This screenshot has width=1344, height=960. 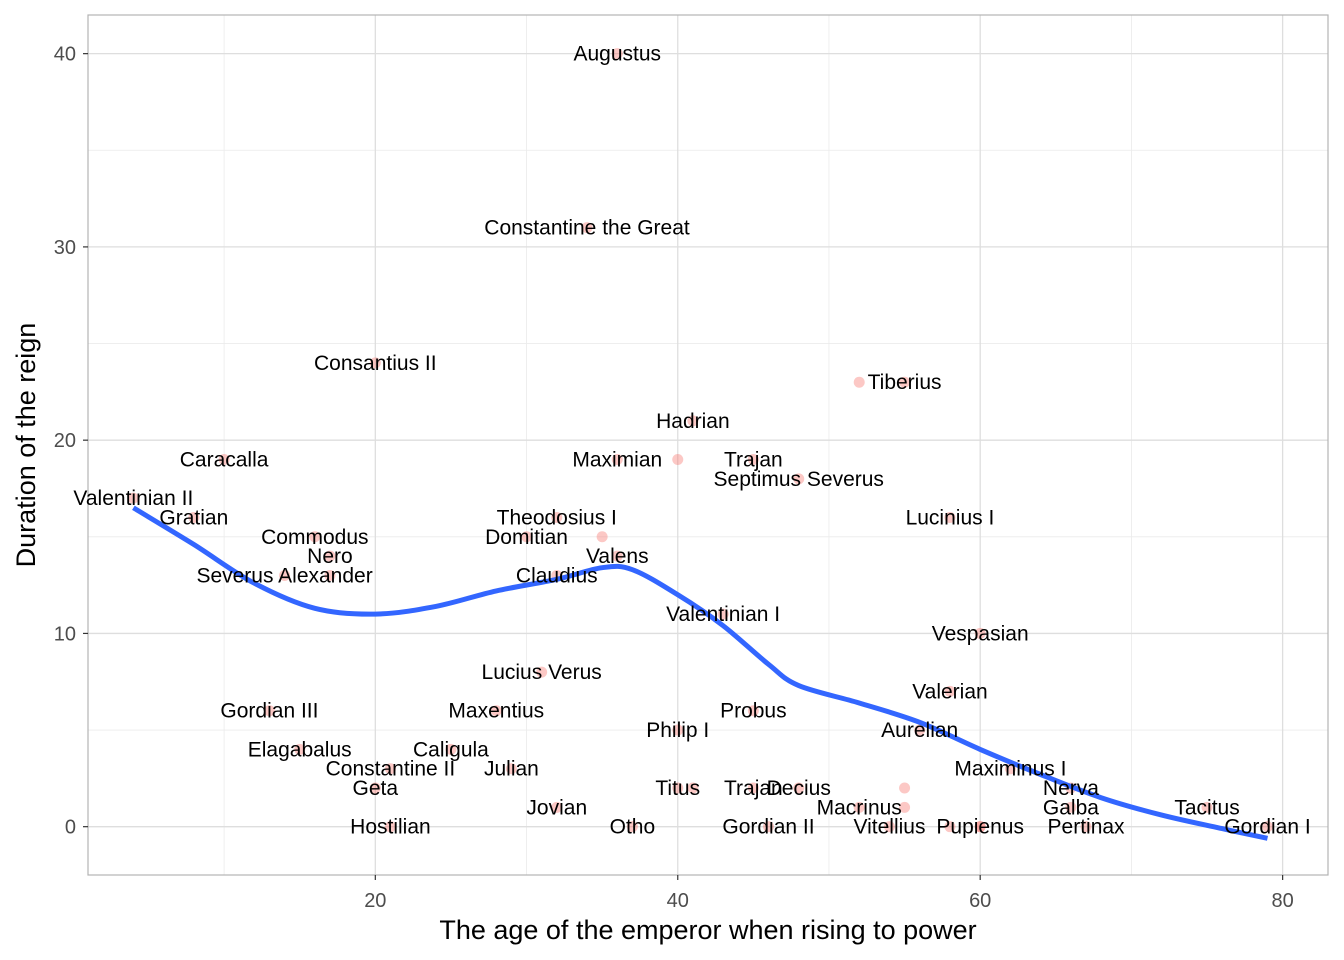 I want to click on point-label: Valerian, so click(x=950, y=691).